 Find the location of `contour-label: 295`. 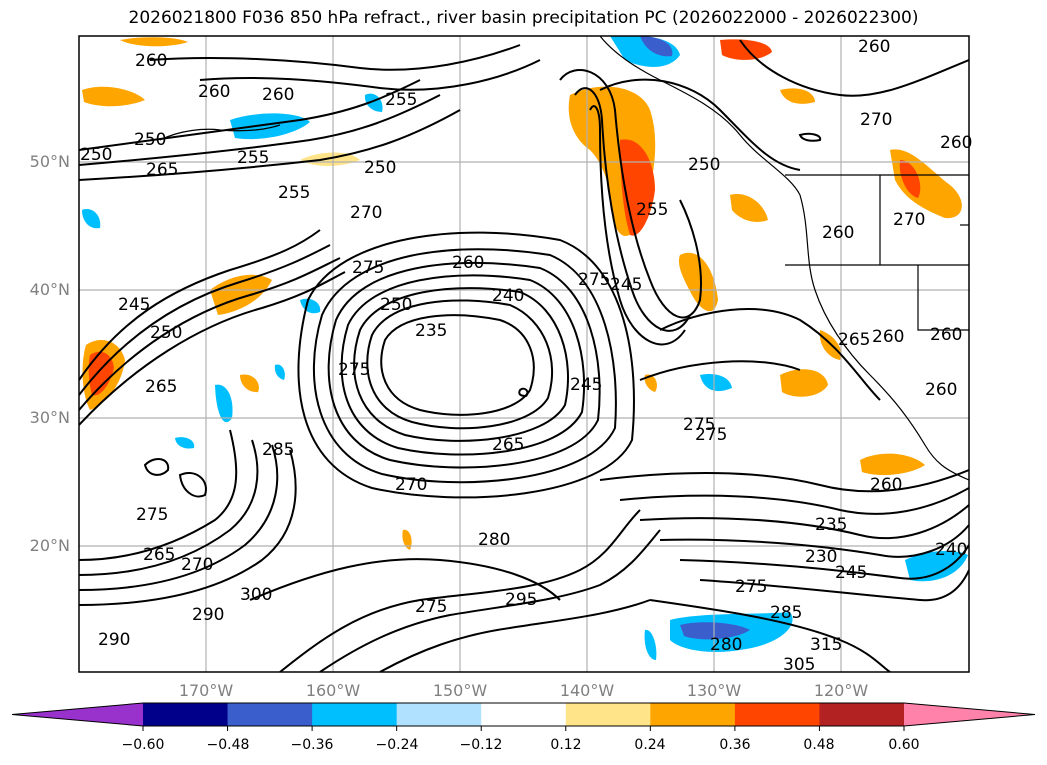

contour-label: 295 is located at coordinates (521, 600).